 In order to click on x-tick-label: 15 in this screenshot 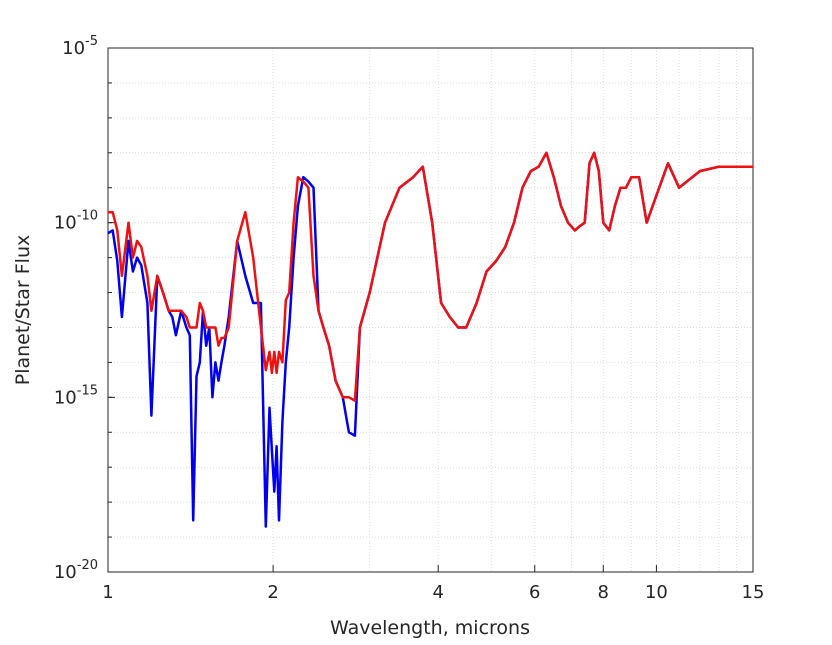, I will do `click(753, 592)`.